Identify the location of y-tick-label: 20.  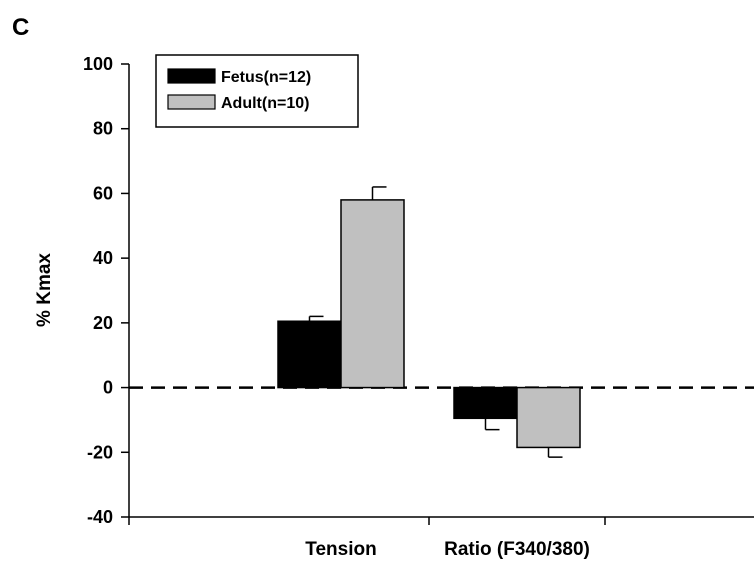
(103, 323).